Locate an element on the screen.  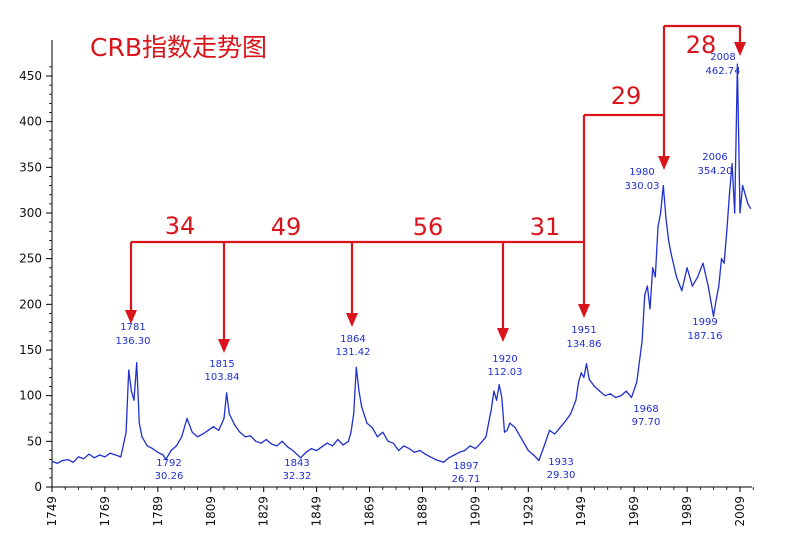
x-tick-label: 1929 is located at coordinates (528, 511).